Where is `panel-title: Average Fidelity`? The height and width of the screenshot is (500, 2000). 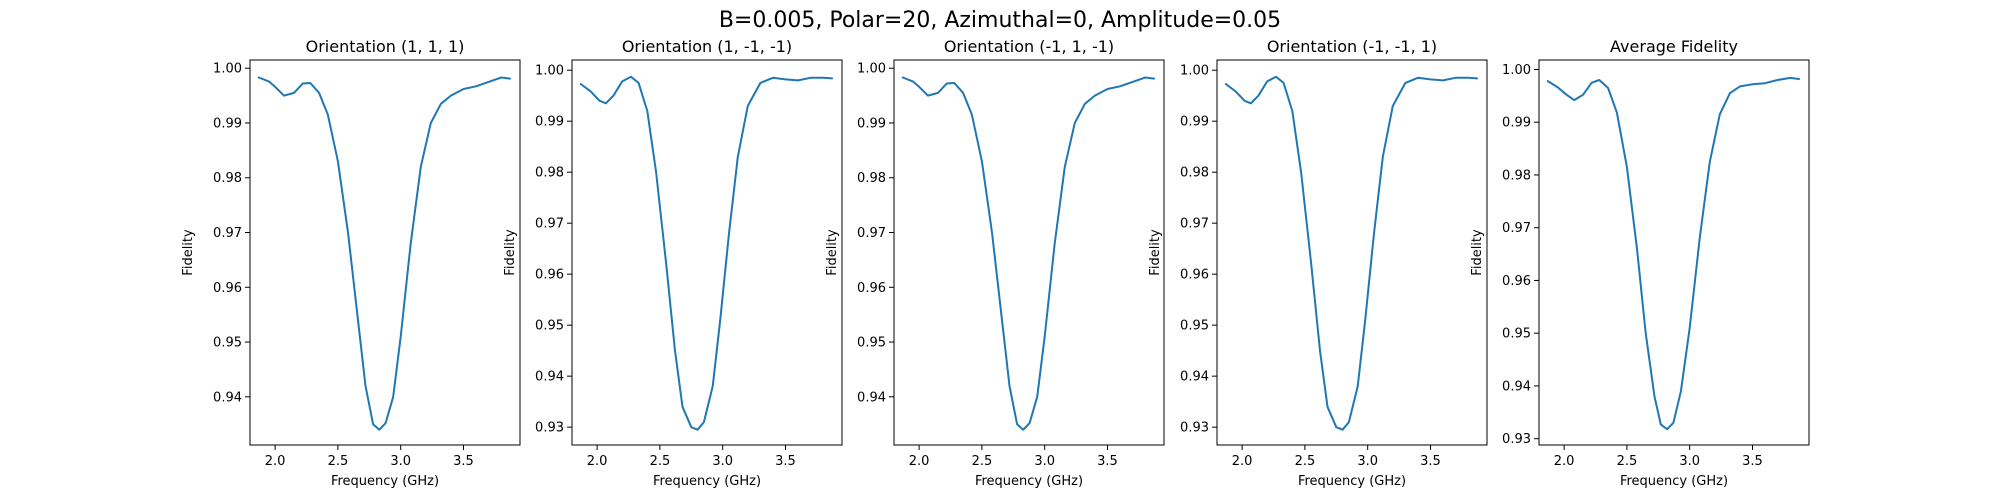
panel-title: Average Fidelity is located at coordinates (1674, 46).